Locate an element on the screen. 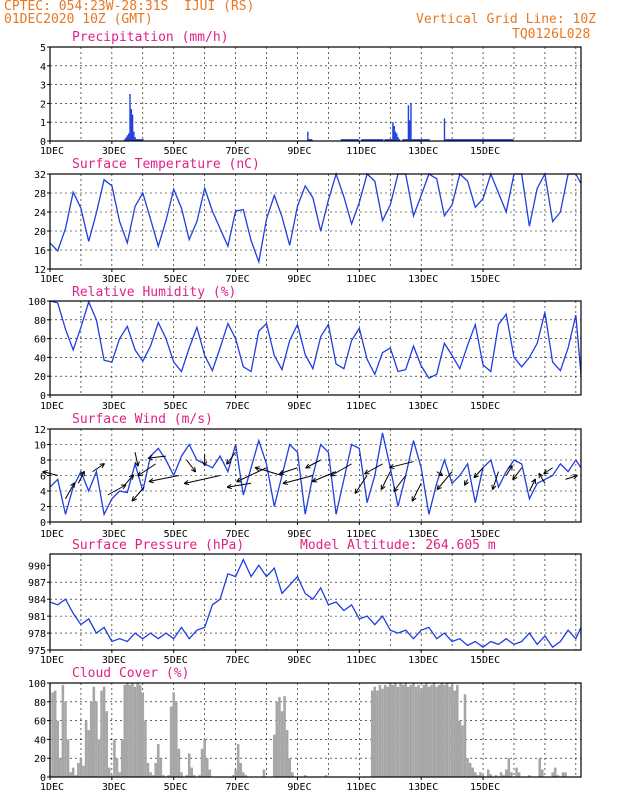  panel-title: Surface Pressure (hPa) is located at coordinates (158, 545).